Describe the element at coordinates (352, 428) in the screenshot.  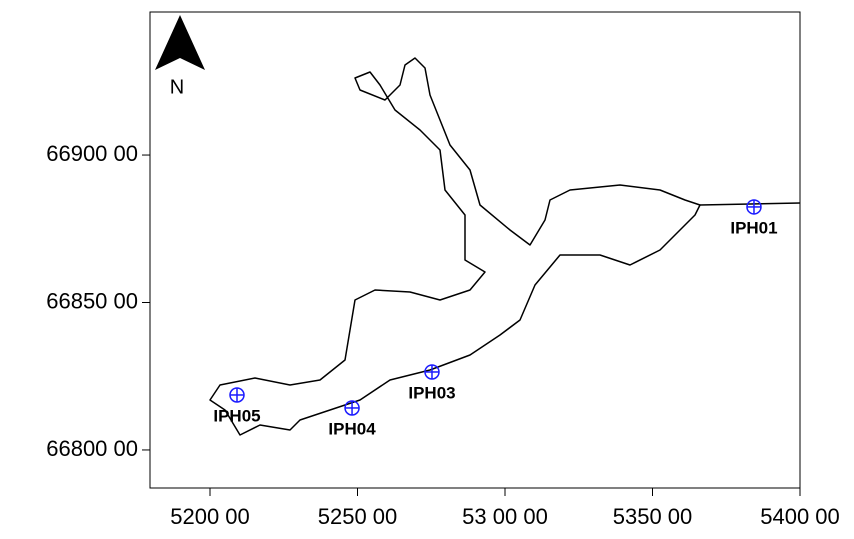
I see `station-label: IPH04` at that location.